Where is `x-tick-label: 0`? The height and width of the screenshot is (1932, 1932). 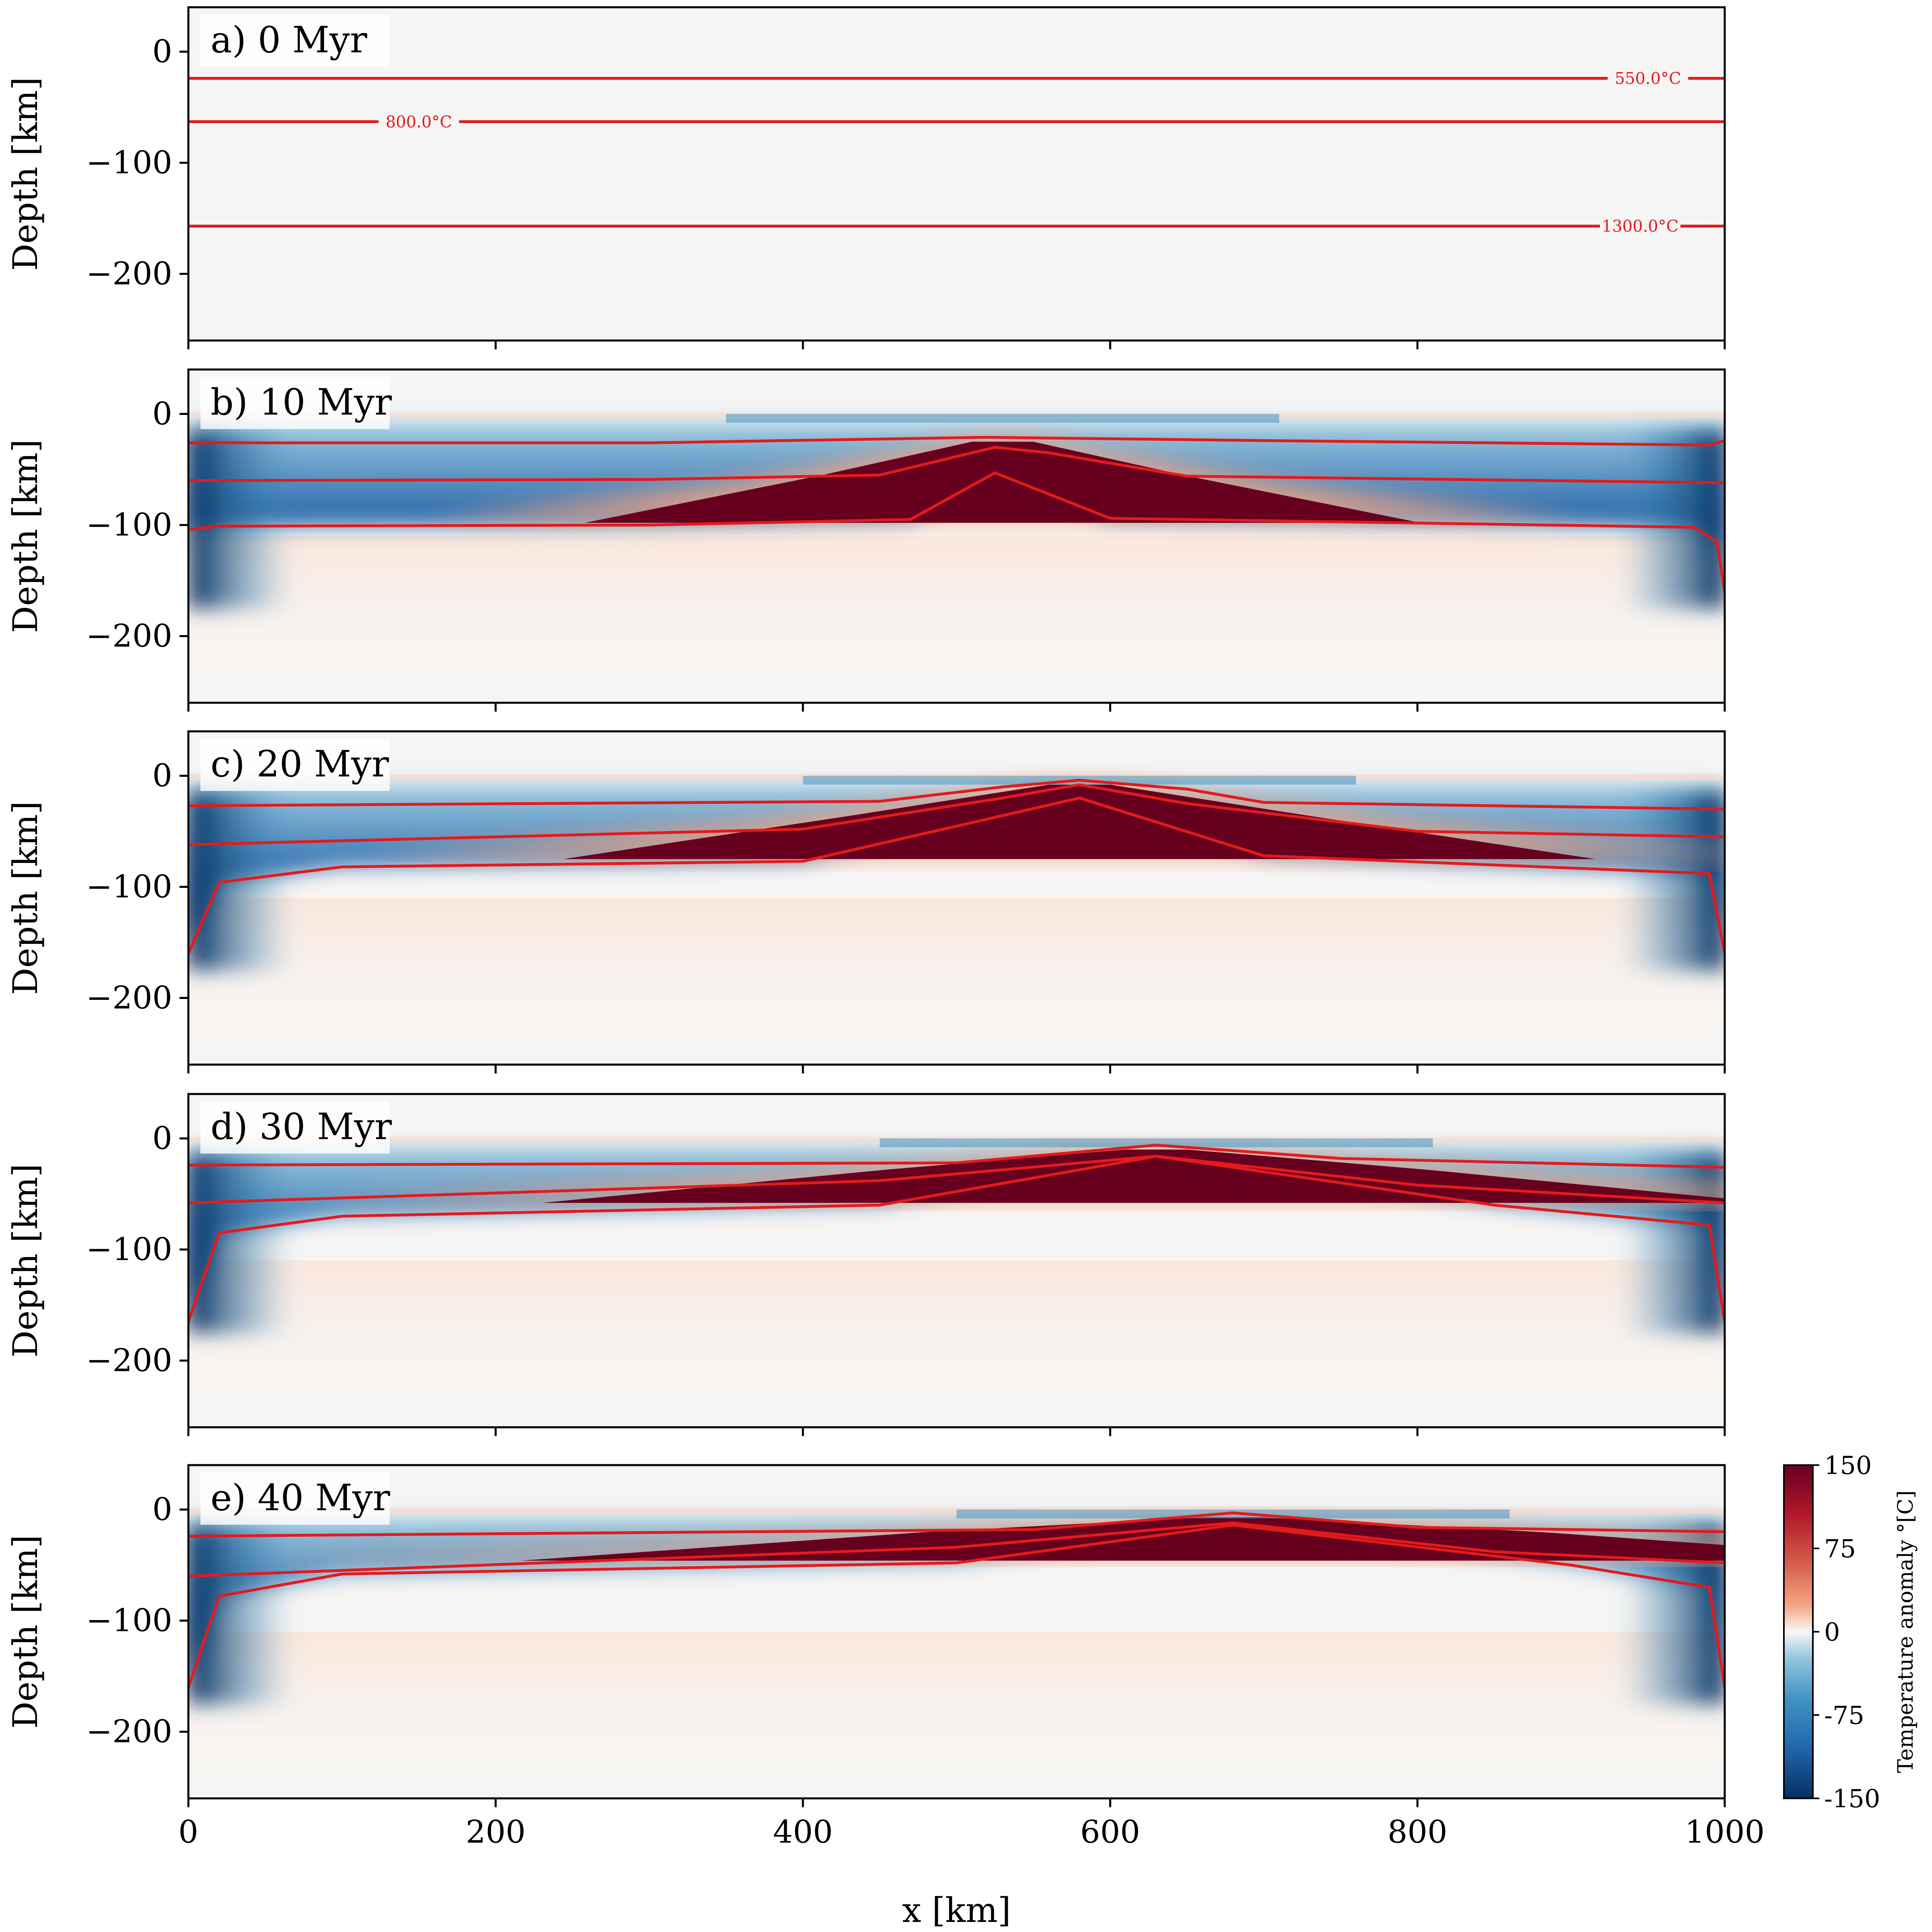 x-tick-label: 0 is located at coordinates (188, 1832).